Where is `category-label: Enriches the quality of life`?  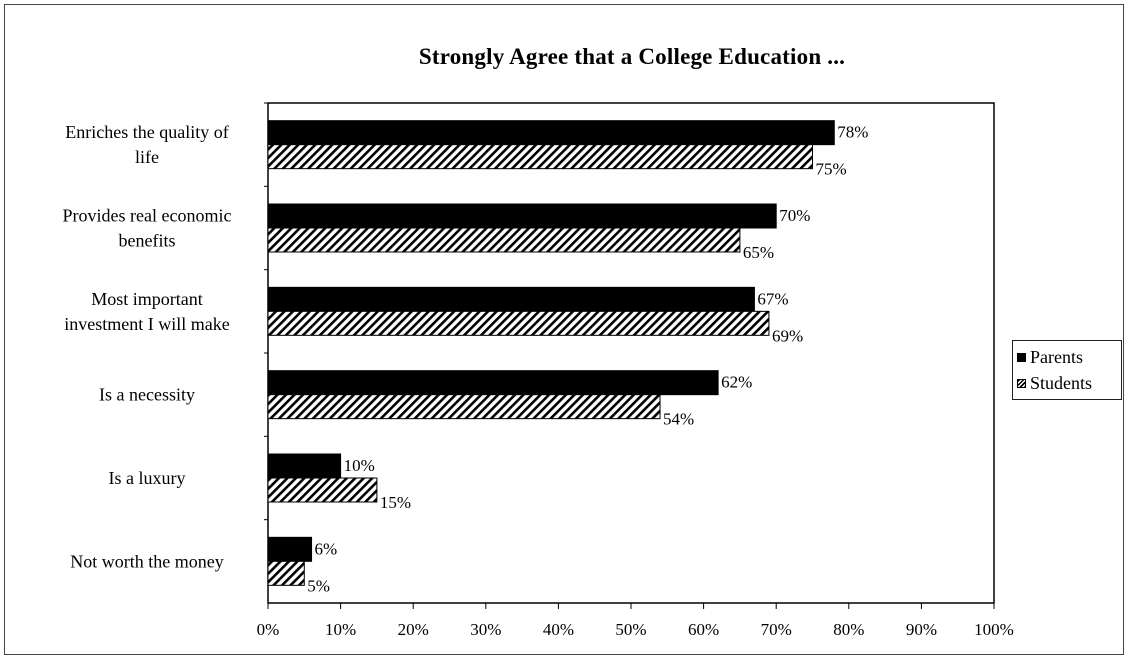
category-label: Enriches the quality of life is located at coordinates (146, 144).